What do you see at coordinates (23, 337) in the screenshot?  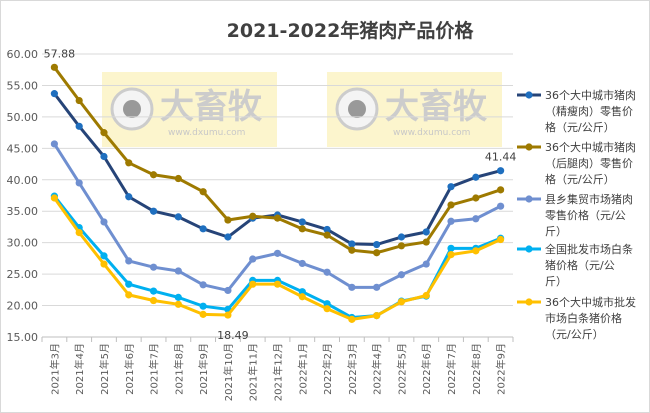 I see `y-tick-label: 15.00` at bounding box center [23, 337].